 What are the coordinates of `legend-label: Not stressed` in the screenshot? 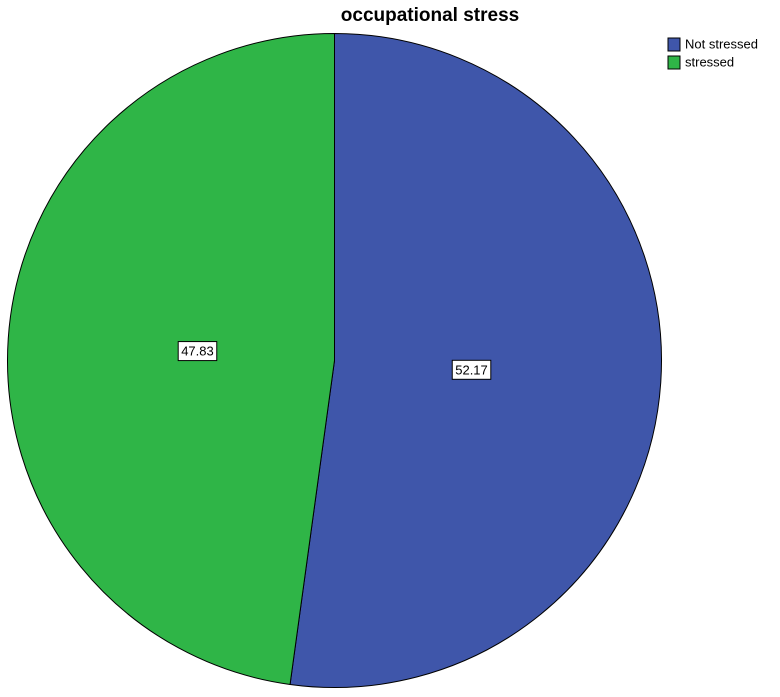 It's located at (721, 43).